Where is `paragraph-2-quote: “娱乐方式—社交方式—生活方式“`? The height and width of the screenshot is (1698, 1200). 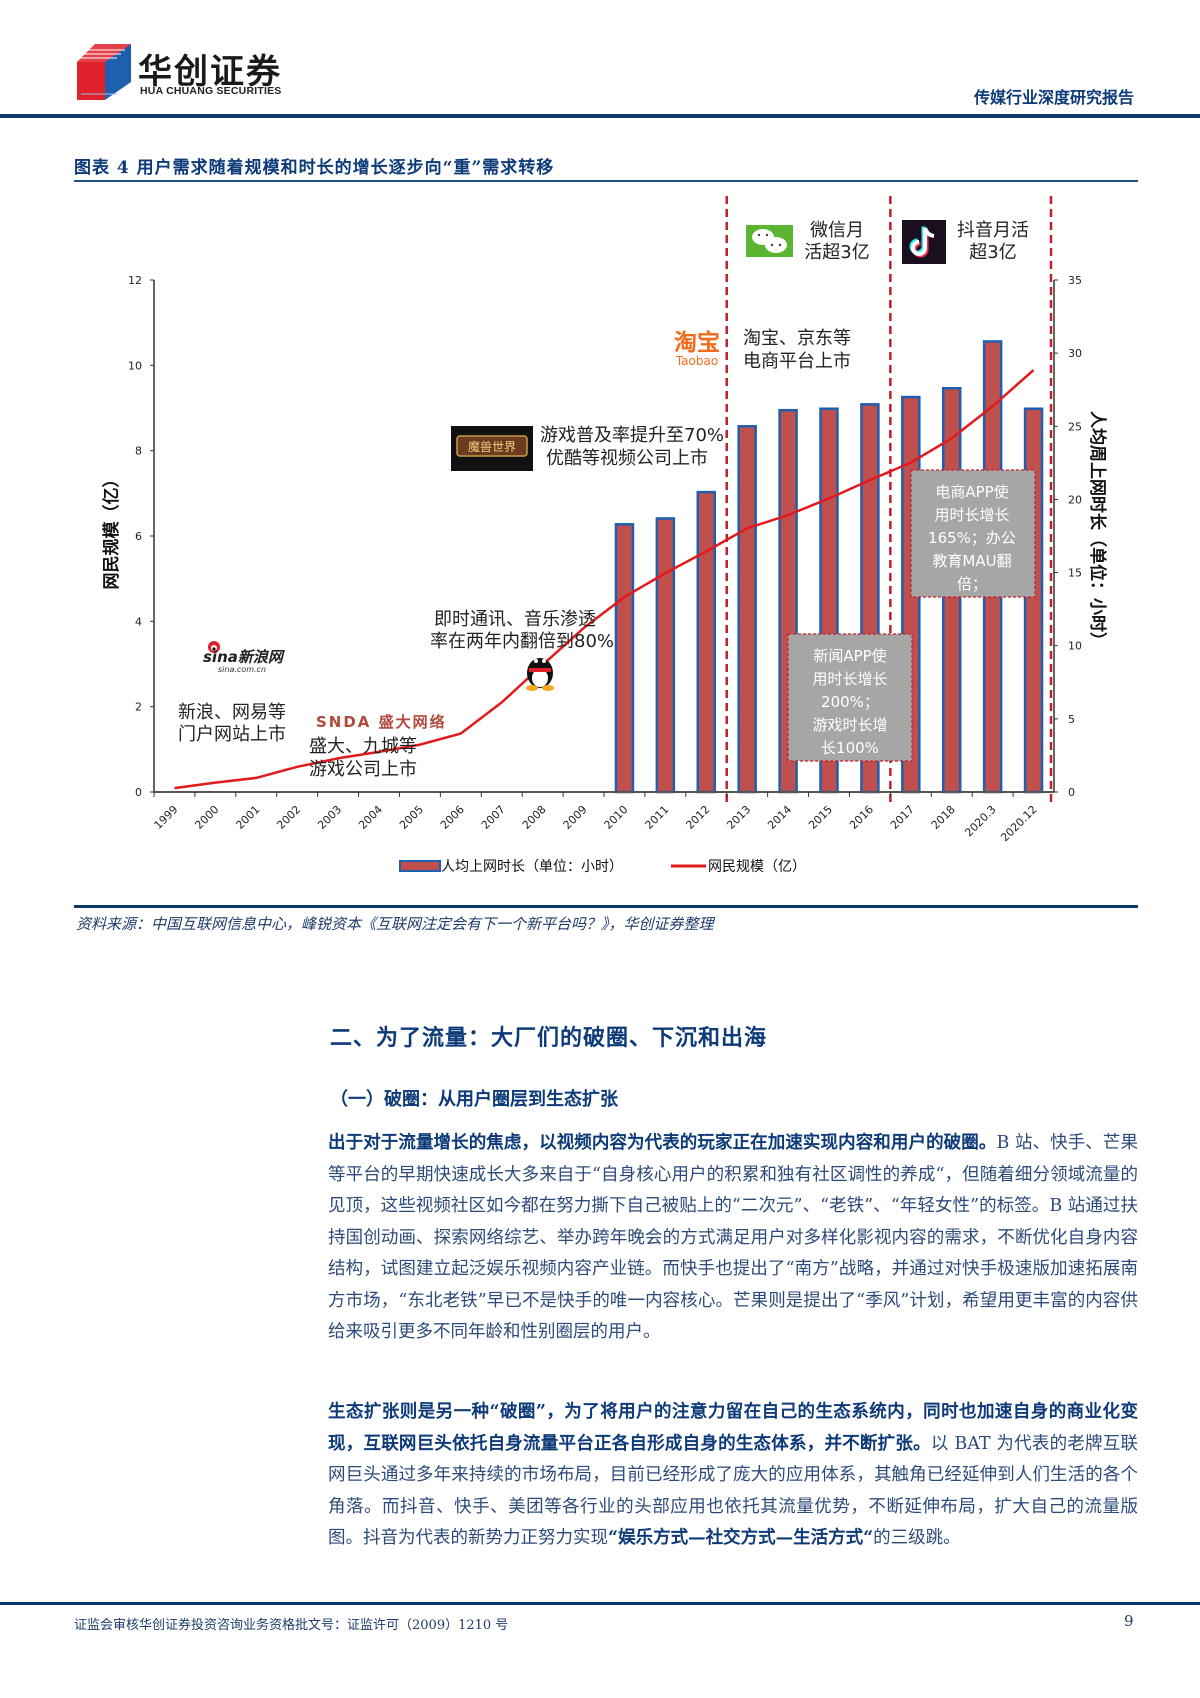
paragraph-2-quote: “娱乐方式—社交方式—生活方式“ is located at coordinates (741, 1538).